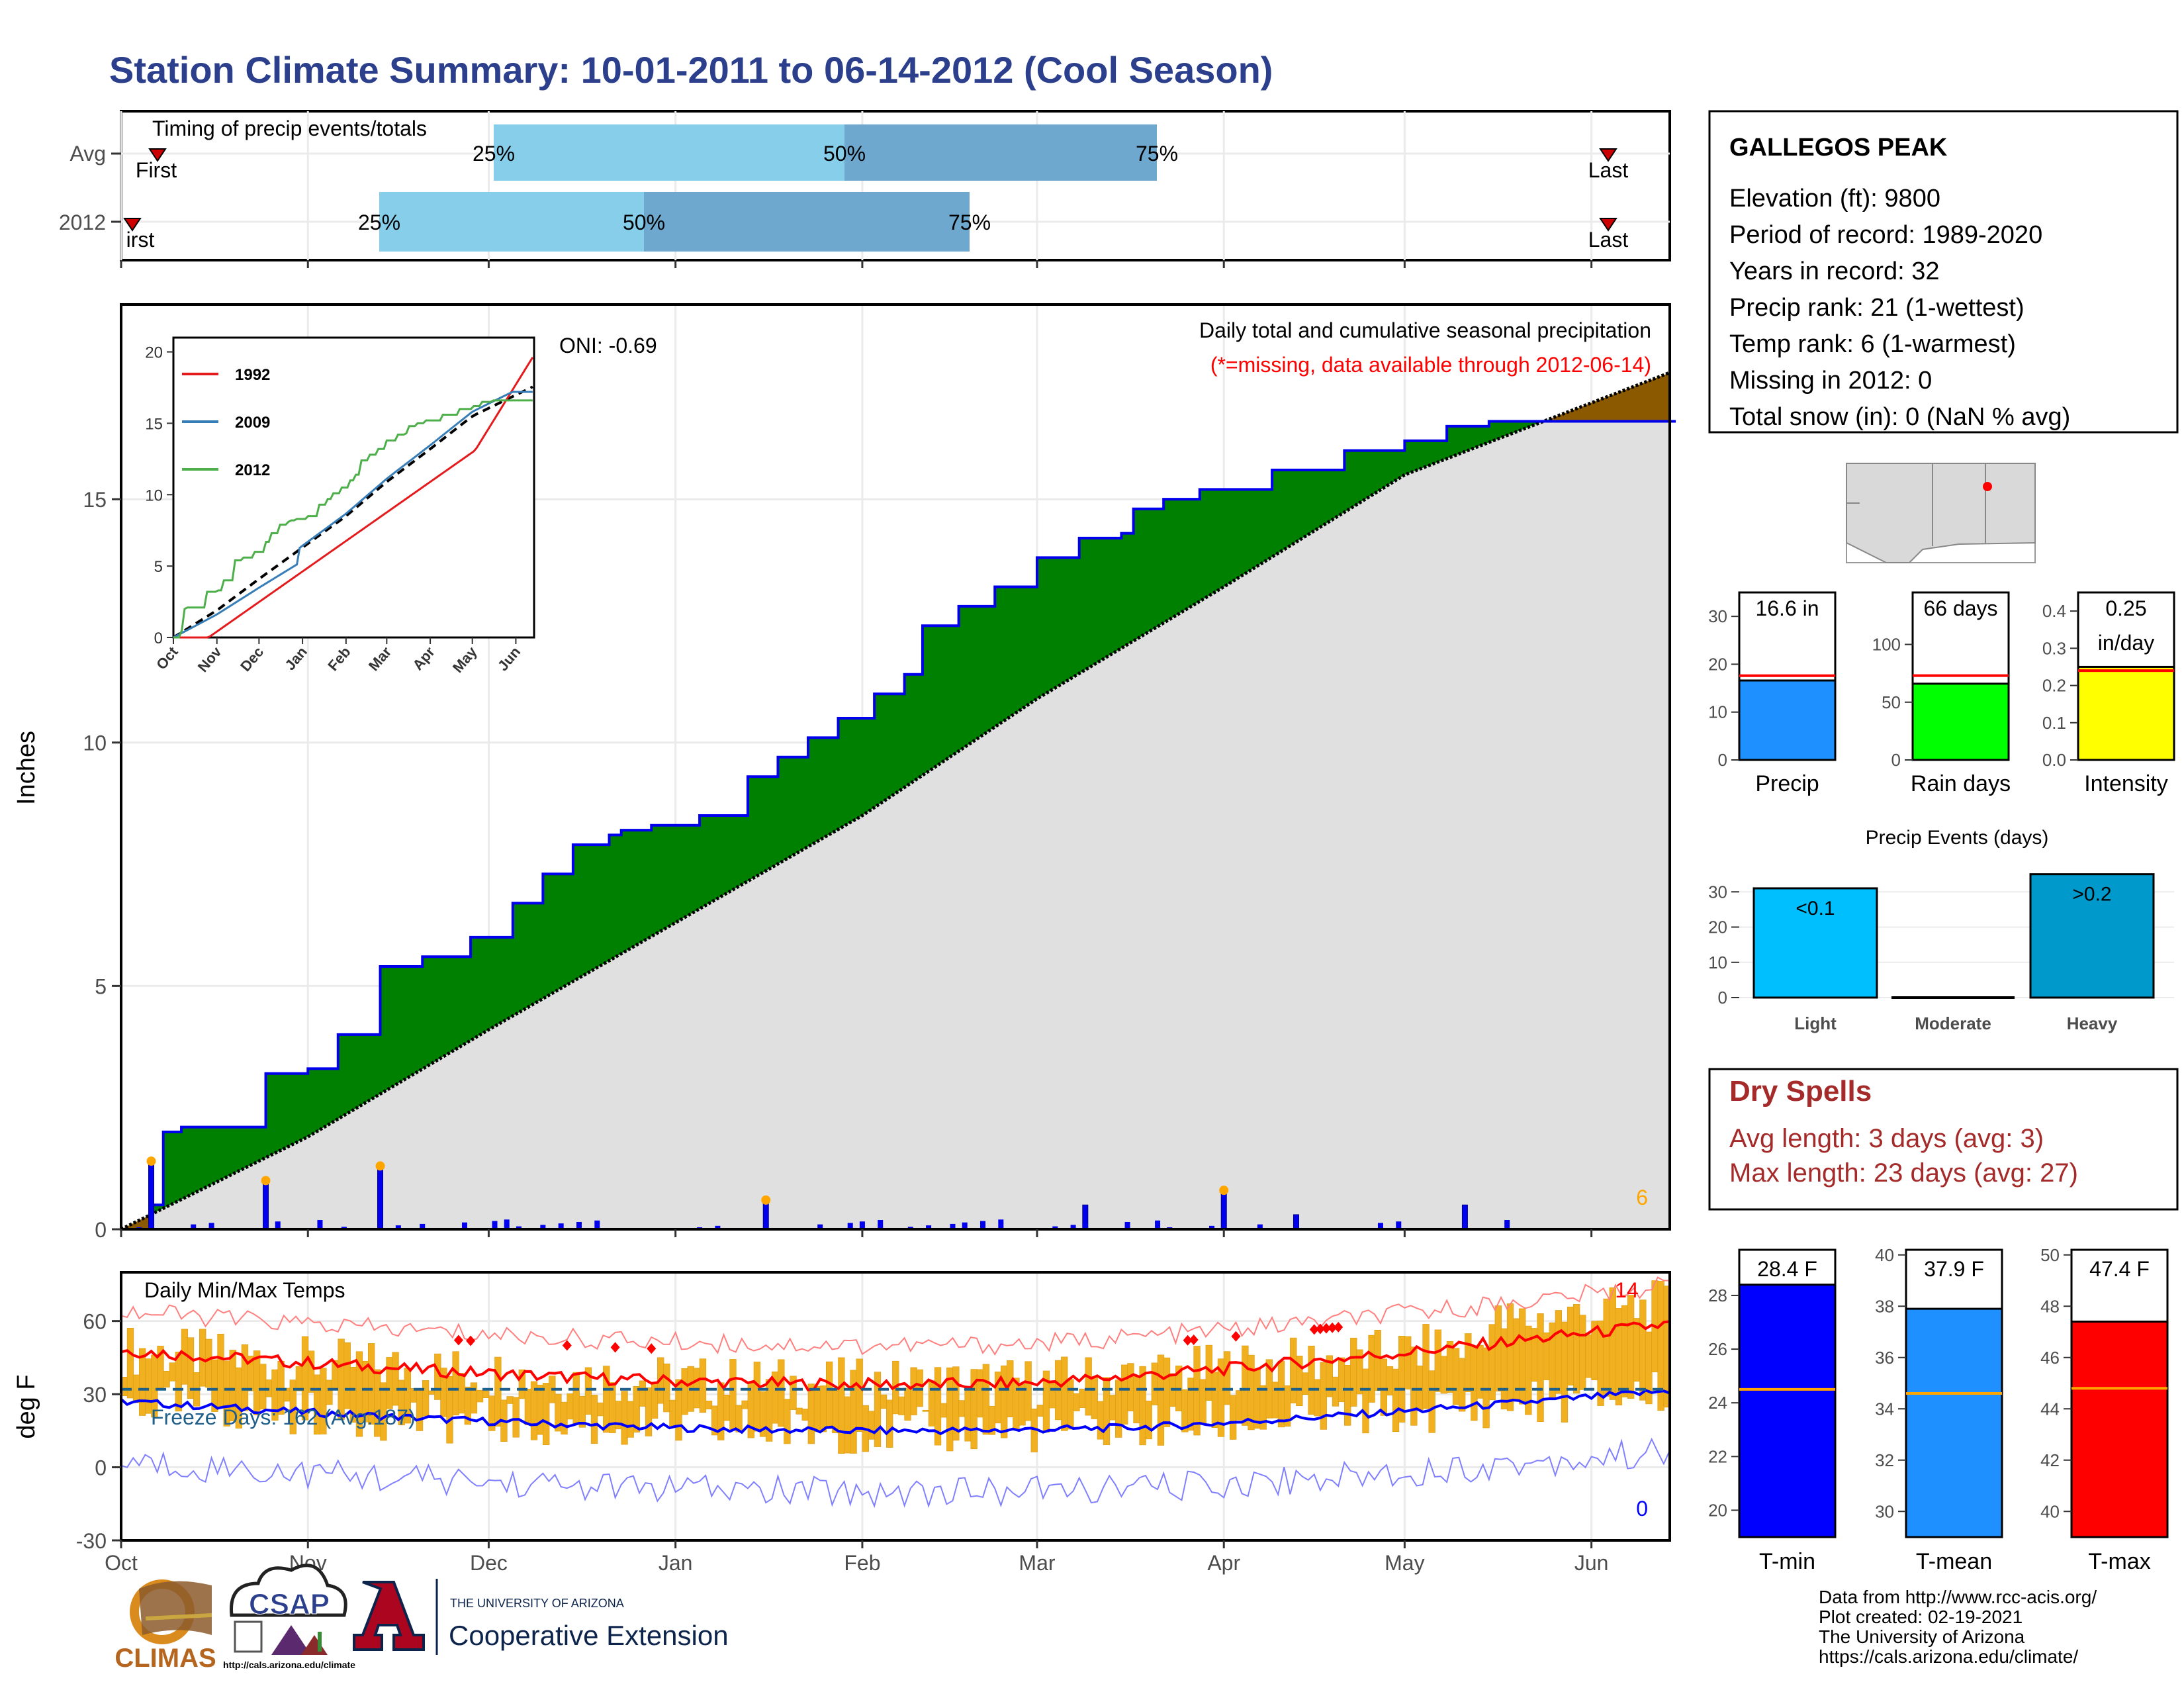 This screenshot has width=2184, height=1688. What do you see at coordinates (95, 743) in the screenshot?
I see `precip-y-tick-label: 10` at bounding box center [95, 743].